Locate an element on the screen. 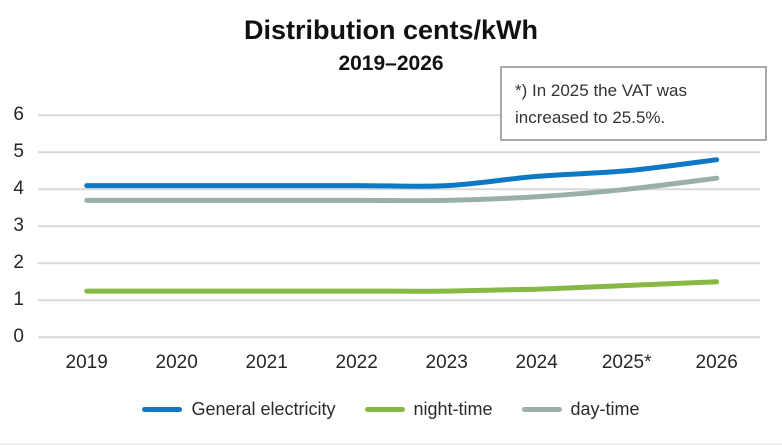 This screenshot has width=782, height=445. series-line-general-electricity is located at coordinates (402, 173).